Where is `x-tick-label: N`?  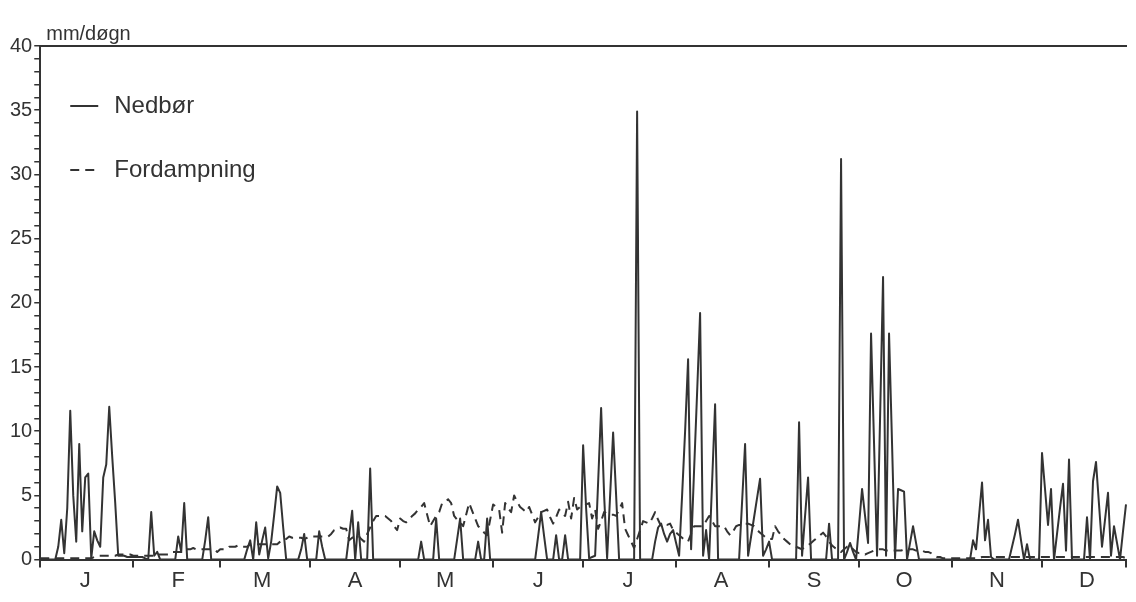 x-tick-label: N is located at coordinates (997, 579).